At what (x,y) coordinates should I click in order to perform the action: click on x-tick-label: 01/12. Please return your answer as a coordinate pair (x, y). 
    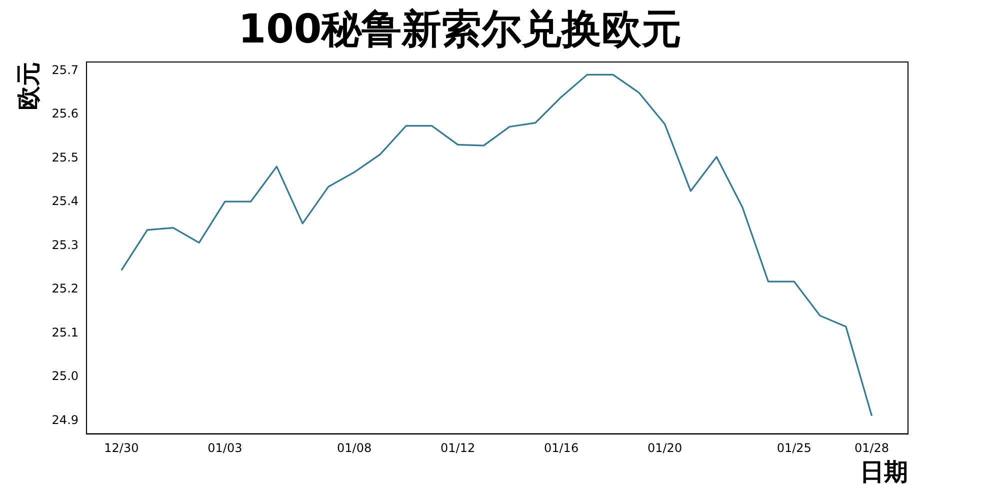
    Looking at the image, I should click on (458, 448).